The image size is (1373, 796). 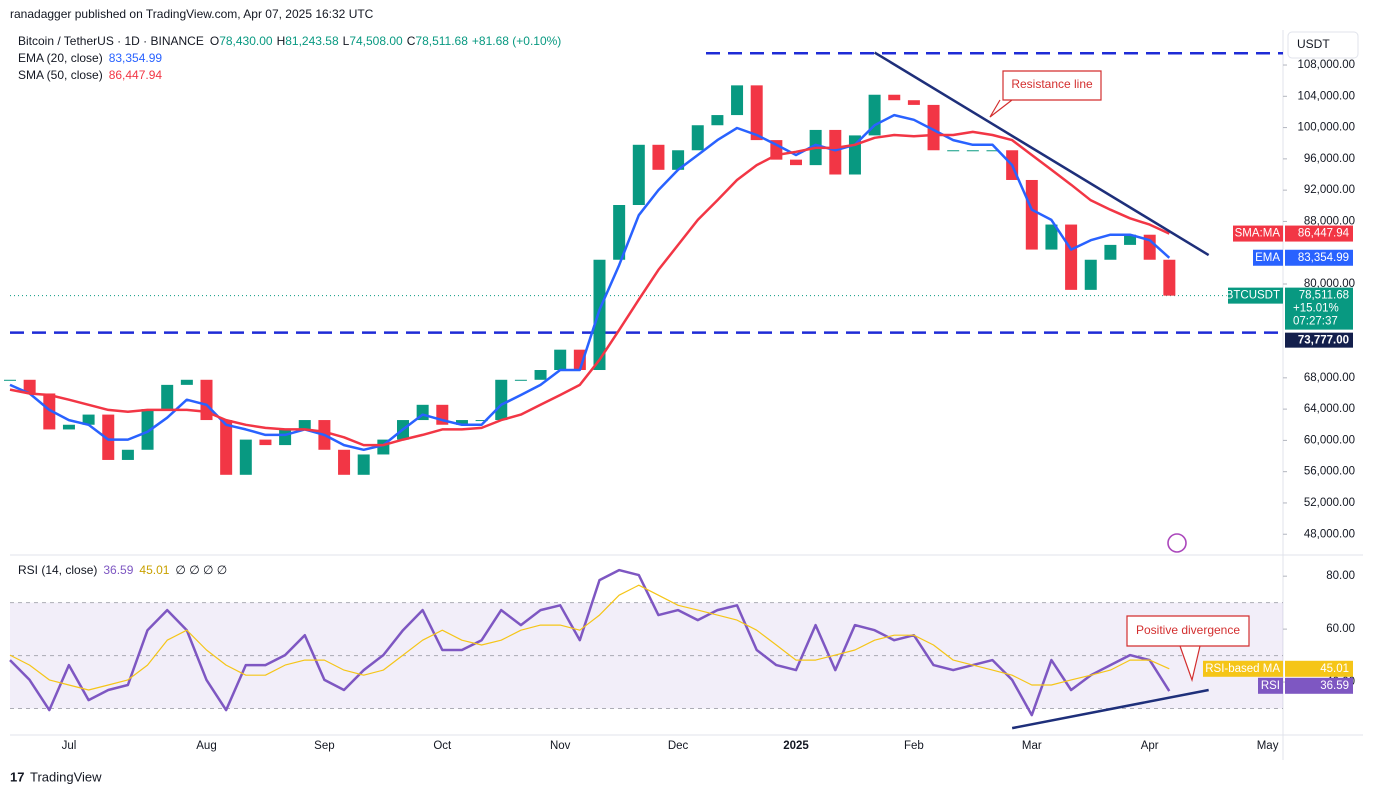 I want to click on legend-part: L, so click(x=346, y=41).